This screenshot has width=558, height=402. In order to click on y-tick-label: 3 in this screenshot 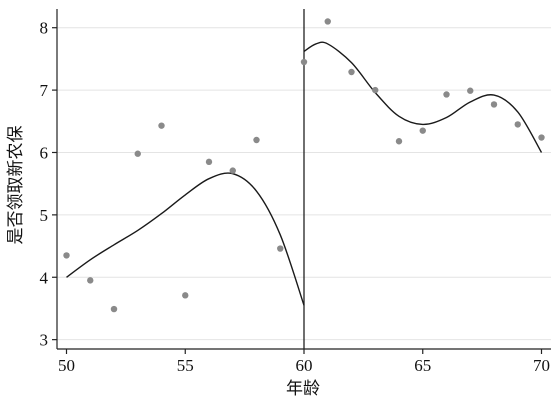, I will do `click(44, 340)`.